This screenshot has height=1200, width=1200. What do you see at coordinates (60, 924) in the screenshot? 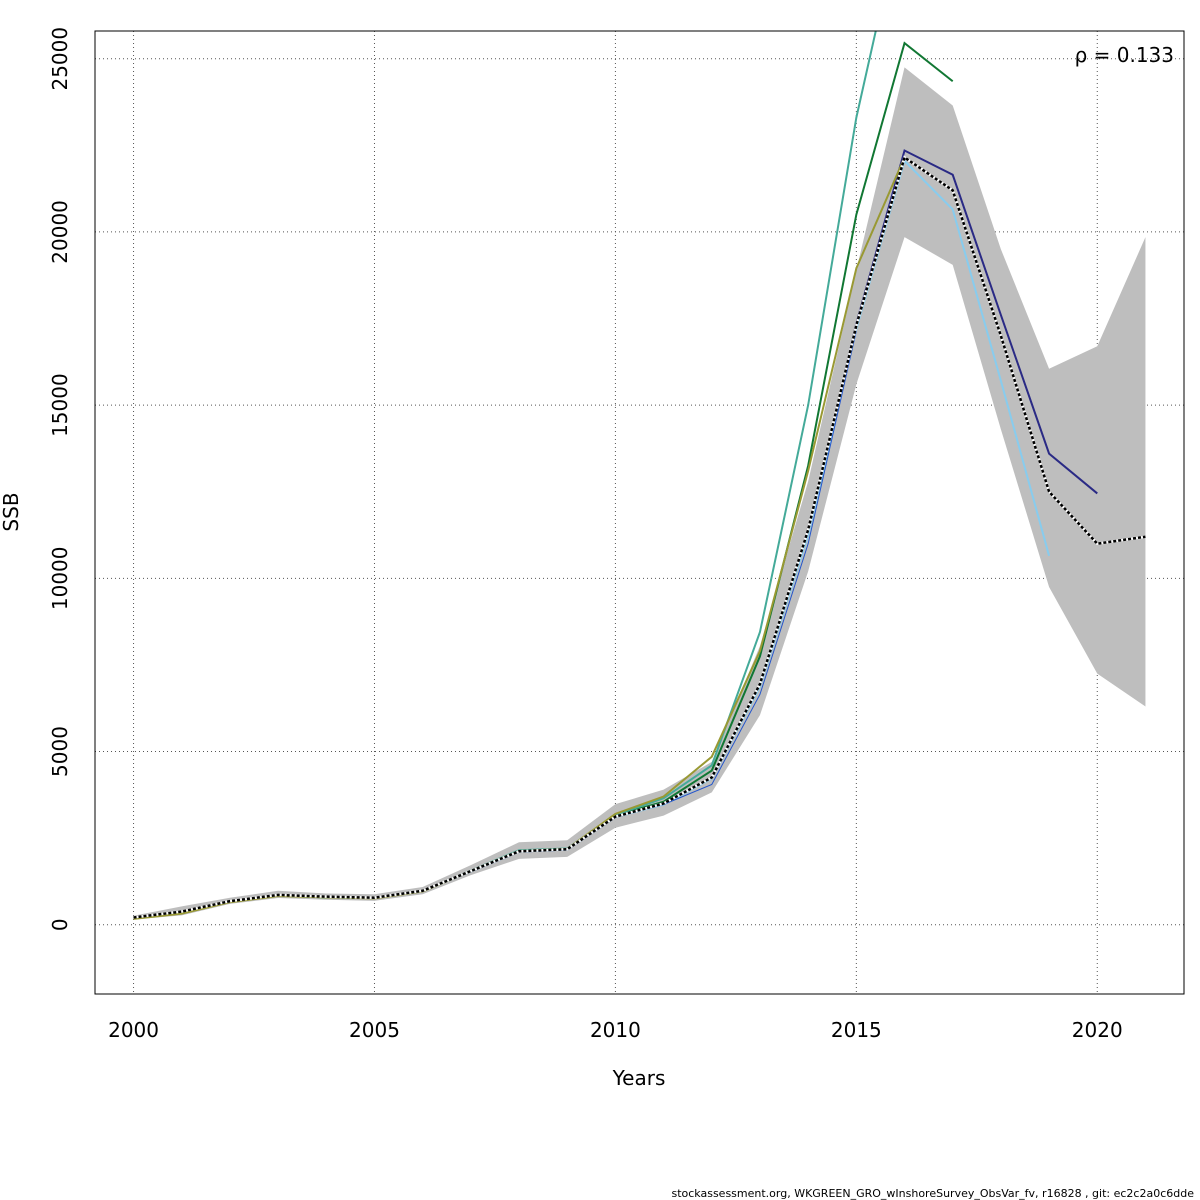
I see `y-tick-label: 0` at bounding box center [60, 924].